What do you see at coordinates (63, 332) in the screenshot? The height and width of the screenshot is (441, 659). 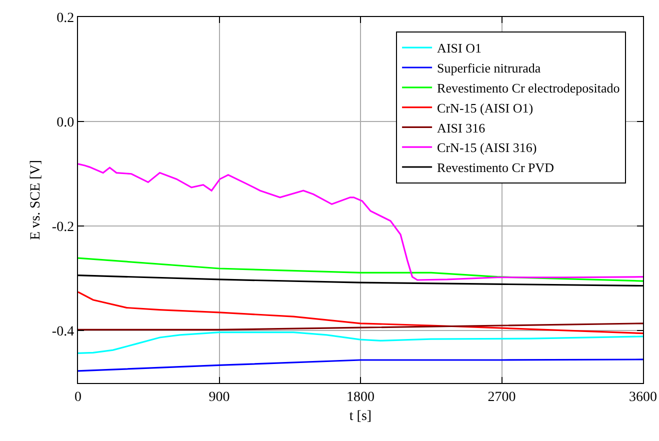 I see `y-tick-label: -0.4` at bounding box center [63, 332].